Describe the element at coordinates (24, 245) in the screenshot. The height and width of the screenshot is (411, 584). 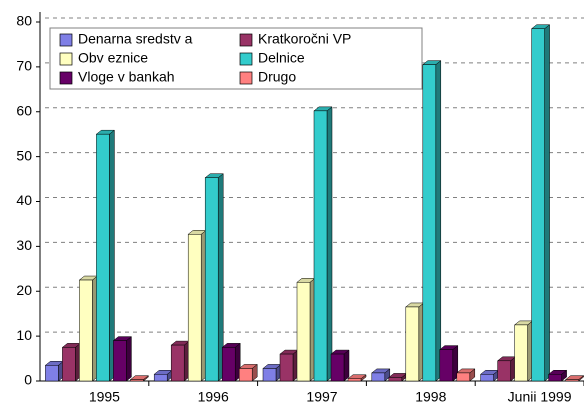
I see `y-tick-label: 30` at that location.